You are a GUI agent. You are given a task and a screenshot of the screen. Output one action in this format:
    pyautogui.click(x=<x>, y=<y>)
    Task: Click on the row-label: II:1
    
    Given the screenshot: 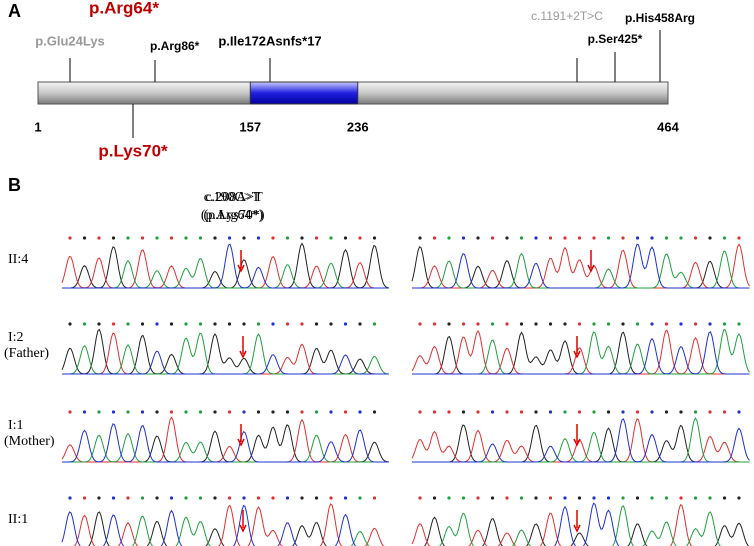 What is the action you would take?
    pyautogui.click(x=18, y=519)
    